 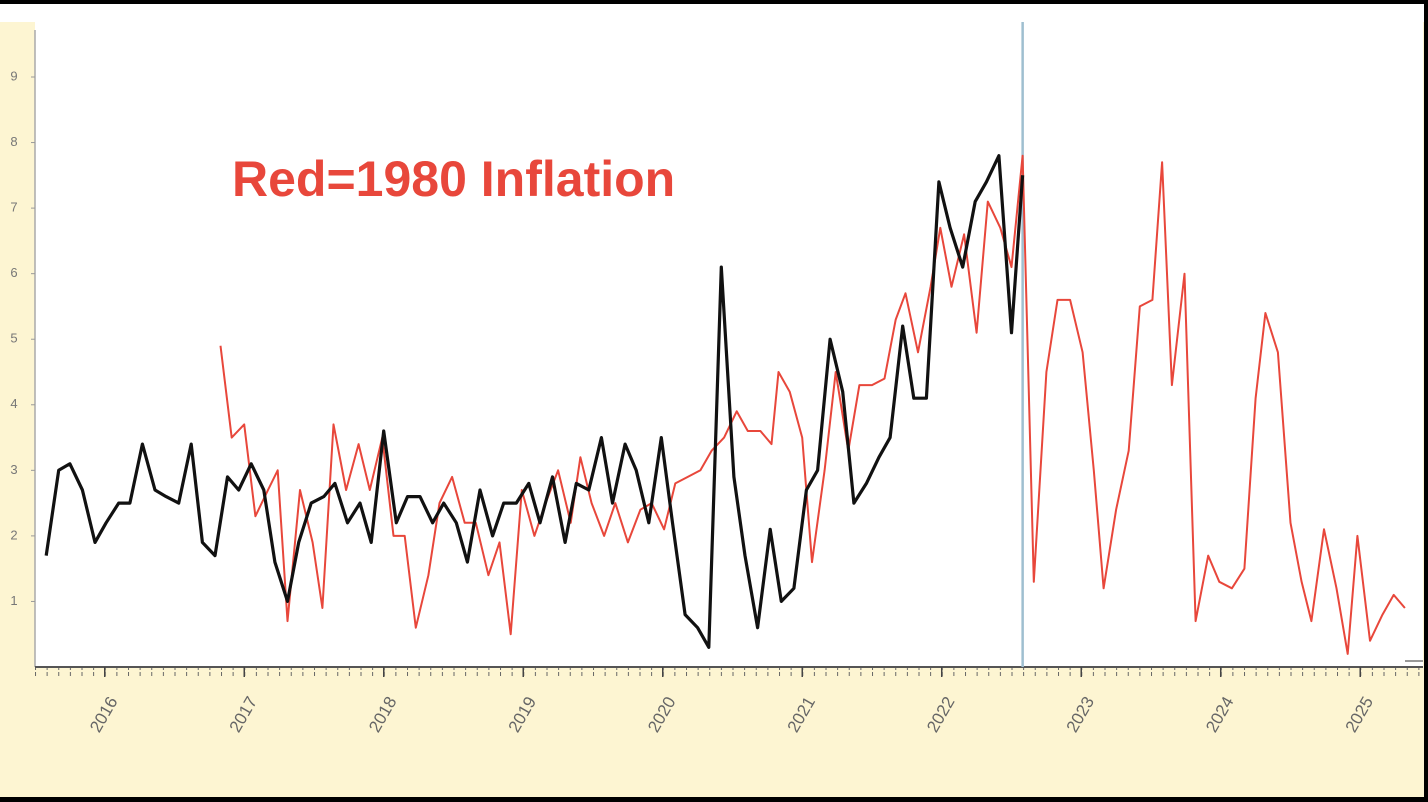 What do you see at coordinates (13, 75) in the screenshot?
I see `y-tick-label: 9` at bounding box center [13, 75].